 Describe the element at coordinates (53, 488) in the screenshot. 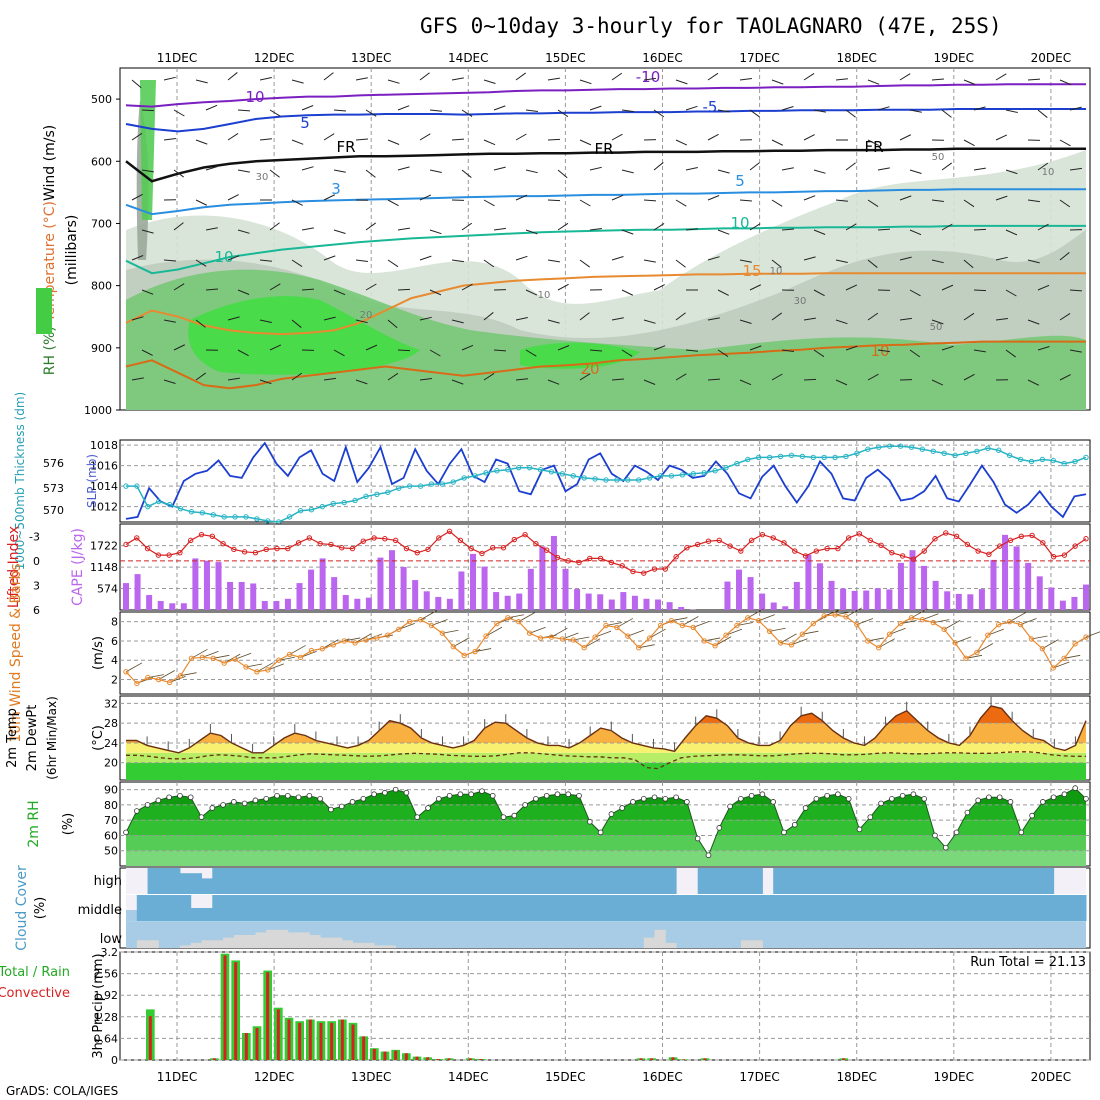

I see `thickness-tick-label: 573` at that location.